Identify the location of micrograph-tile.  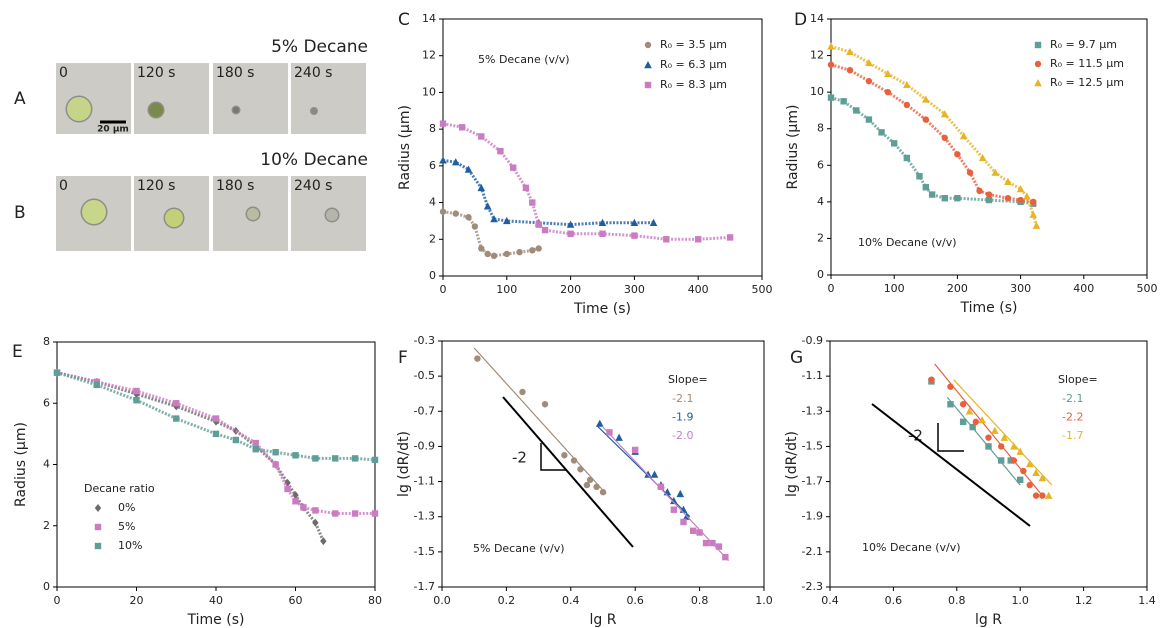
(250, 98).